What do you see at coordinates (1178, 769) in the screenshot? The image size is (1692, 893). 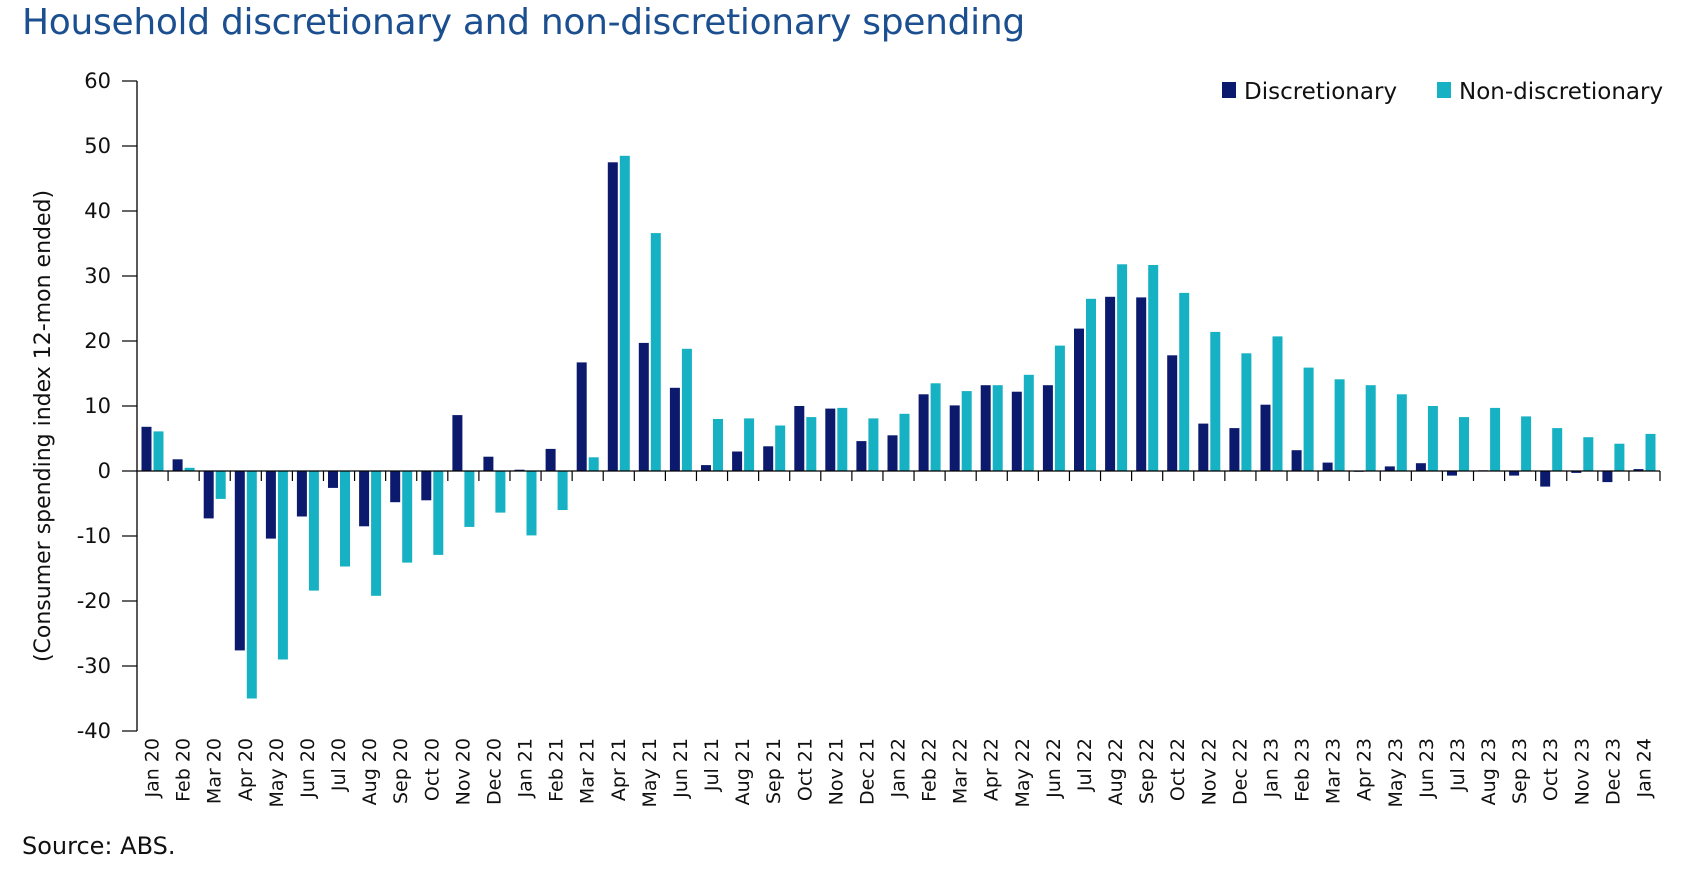 I see `x-tick-label: Oct 22` at bounding box center [1178, 769].